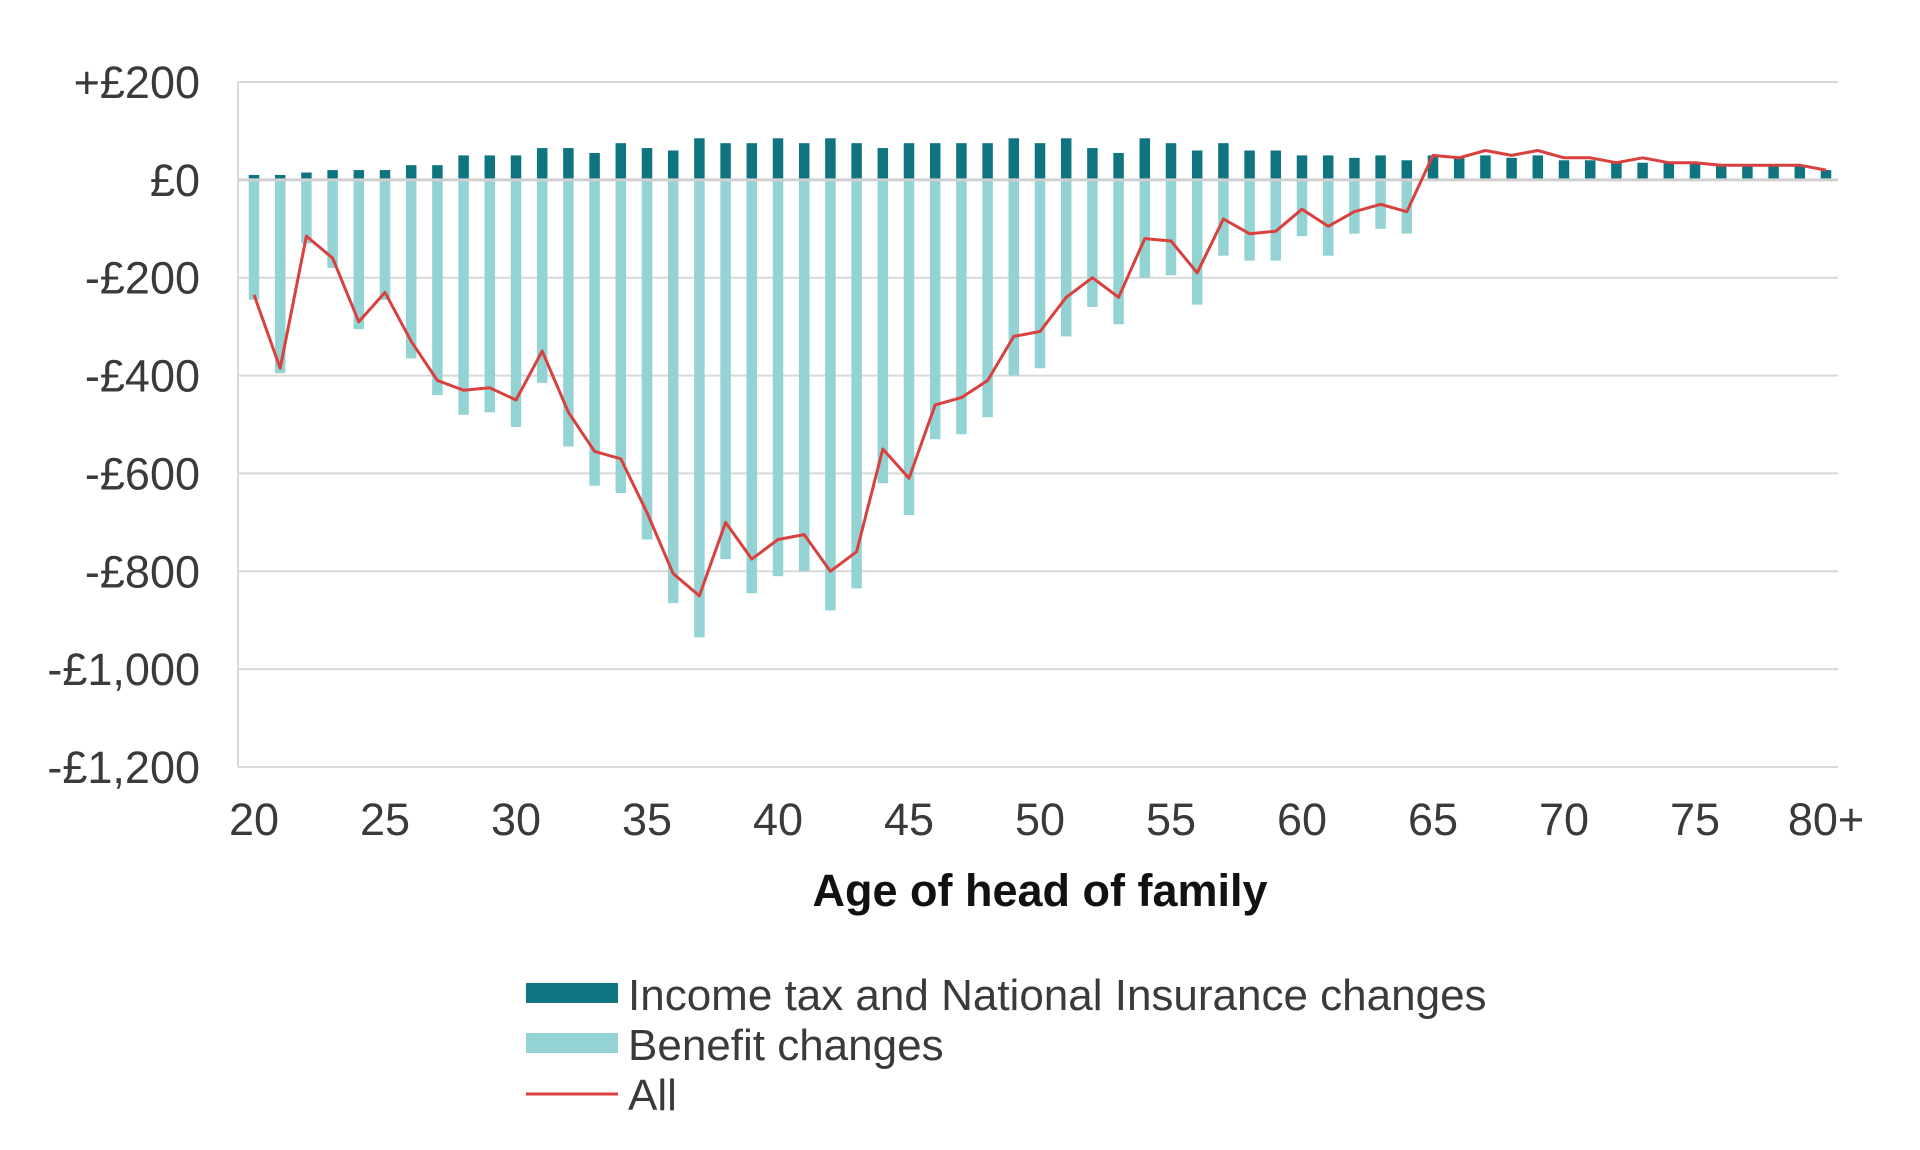 The height and width of the screenshot is (1150, 1920). Describe the element at coordinates (254, 819) in the screenshot. I see `x-tick-label: 20` at that location.